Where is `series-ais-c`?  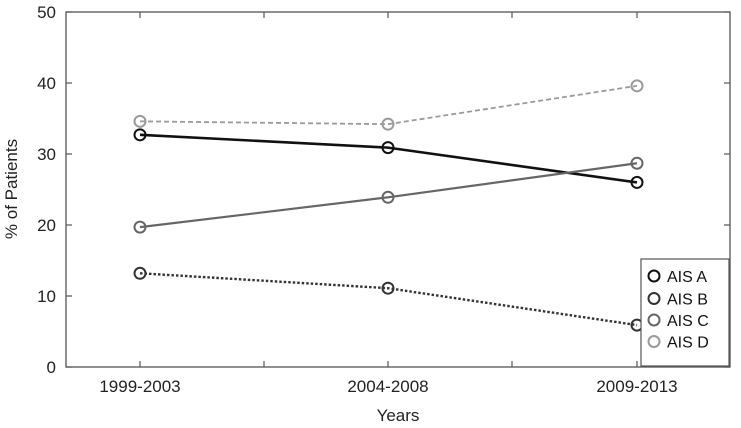
series-ais-c is located at coordinates (388, 195).